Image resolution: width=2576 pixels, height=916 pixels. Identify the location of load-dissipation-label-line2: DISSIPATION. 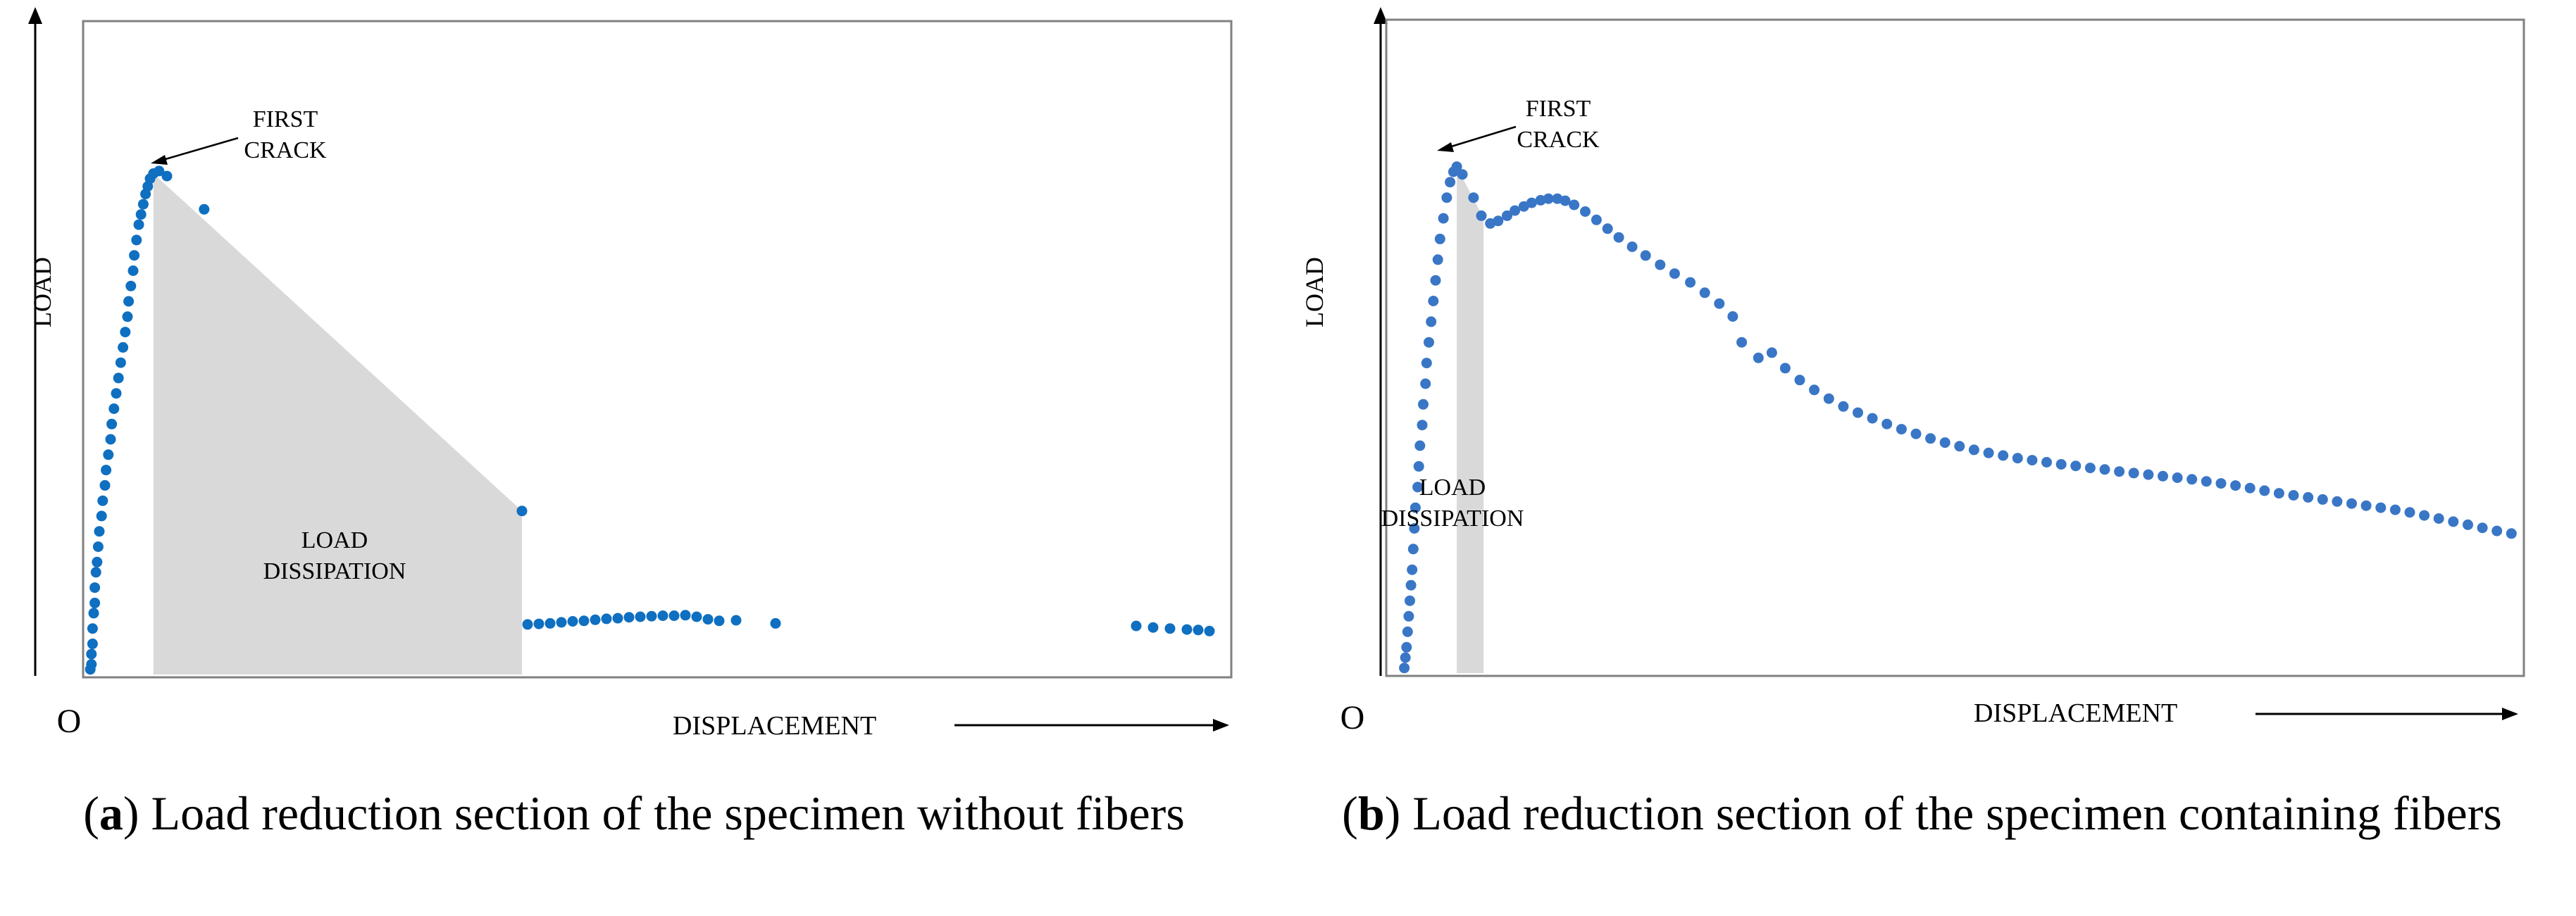
(1452, 519).